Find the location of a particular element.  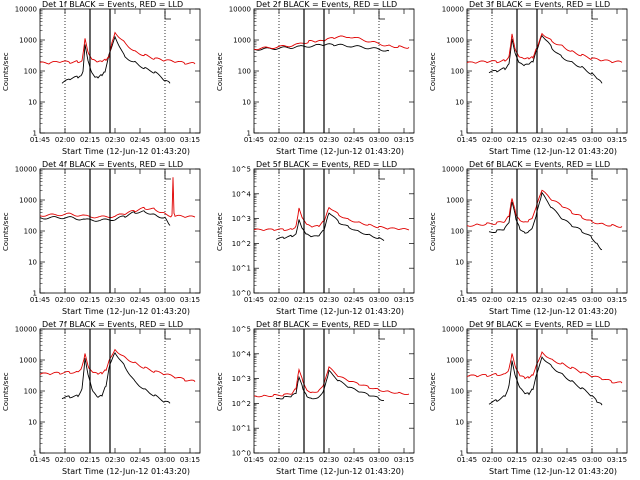

chart-title: Det 5f BLACK = Events, RED = LLD is located at coordinates (327, 164).